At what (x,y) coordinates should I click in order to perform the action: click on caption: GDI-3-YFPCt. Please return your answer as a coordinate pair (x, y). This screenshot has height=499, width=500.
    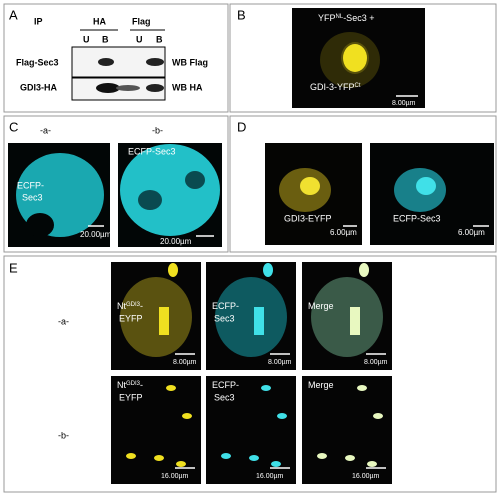
    Looking at the image, I should click on (335, 87).